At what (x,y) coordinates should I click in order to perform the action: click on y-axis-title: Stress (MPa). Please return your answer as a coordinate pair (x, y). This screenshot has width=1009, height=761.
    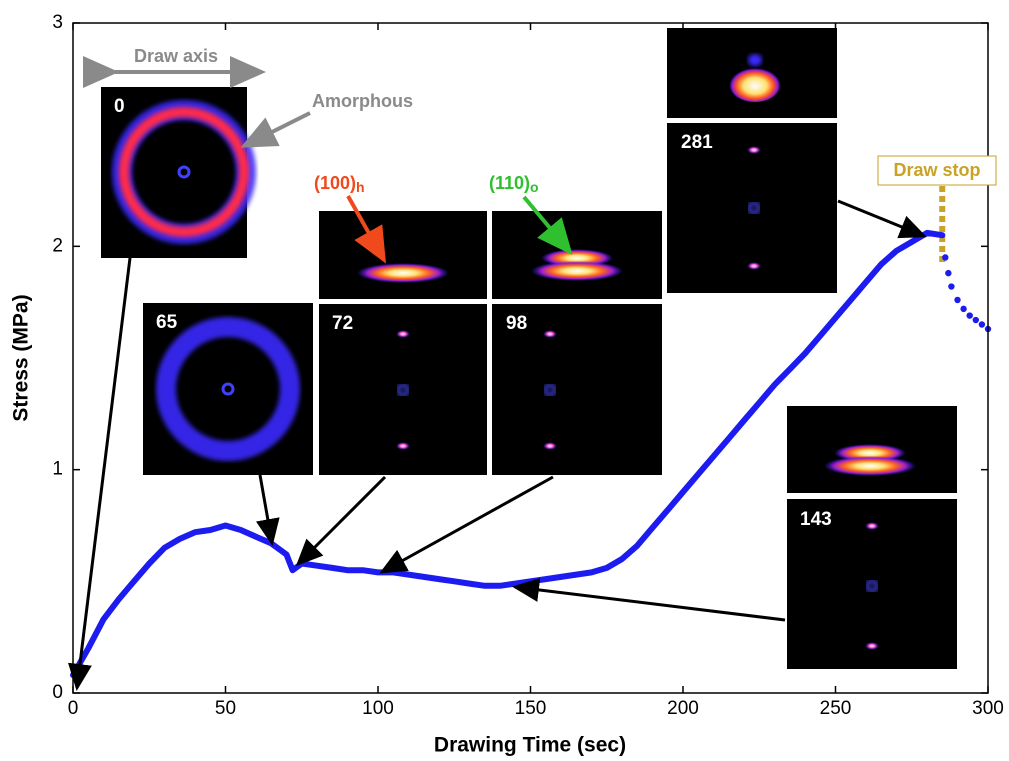
    Looking at the image, I should click on (21, 357).